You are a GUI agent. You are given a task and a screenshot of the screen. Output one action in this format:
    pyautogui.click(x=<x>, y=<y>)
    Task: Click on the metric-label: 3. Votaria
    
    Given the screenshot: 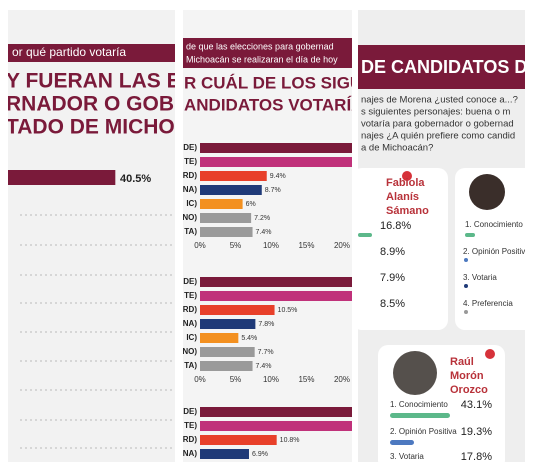 What is the action you would take?
    pyautogui.click(x=480, y=277)
    